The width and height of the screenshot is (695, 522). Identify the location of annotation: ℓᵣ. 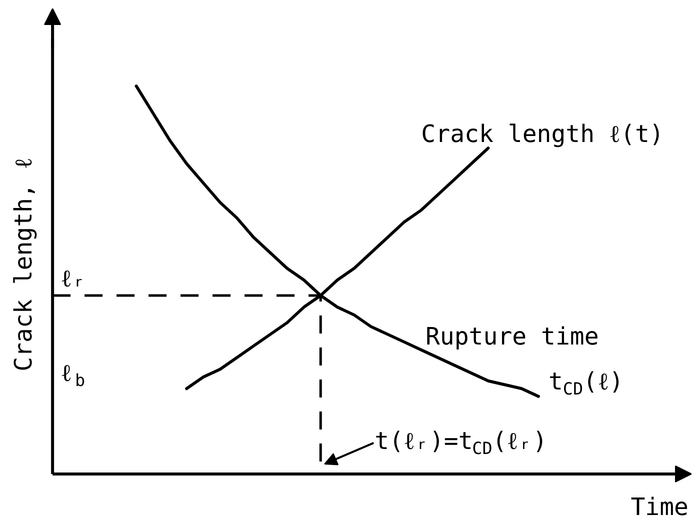
(73, 278).